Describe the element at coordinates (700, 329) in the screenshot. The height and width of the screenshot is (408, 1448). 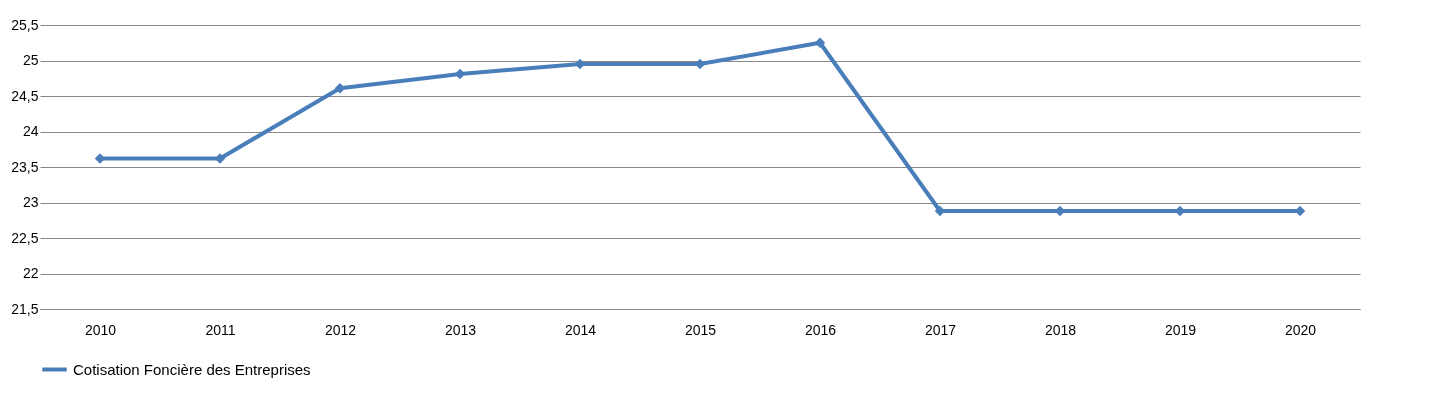
I see `x-tick-label: 2015` at that location.